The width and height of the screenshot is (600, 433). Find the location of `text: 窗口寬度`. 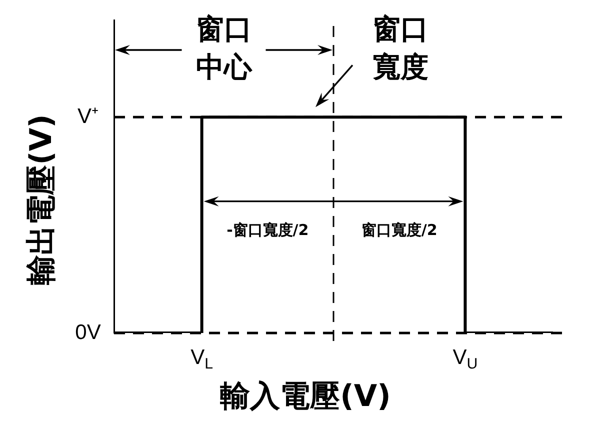

text: 窗口寬度 is located at coordinates (400, 48).